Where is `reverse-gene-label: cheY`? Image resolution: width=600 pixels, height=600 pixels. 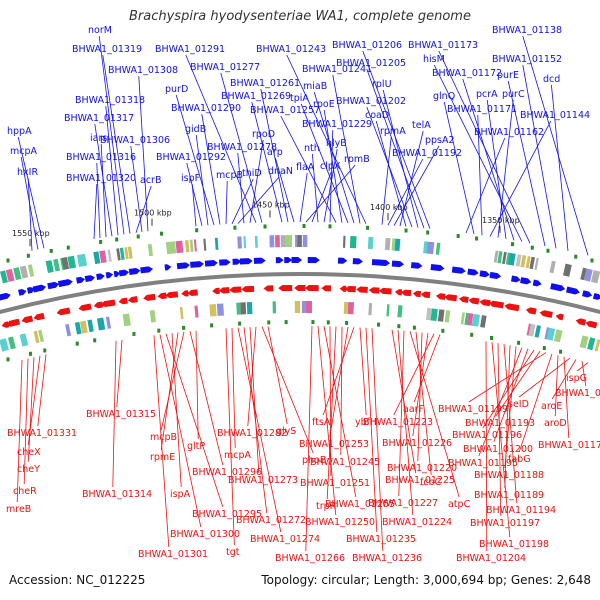
reverse-gene-label: cheY is located at coordinates (28, 469).